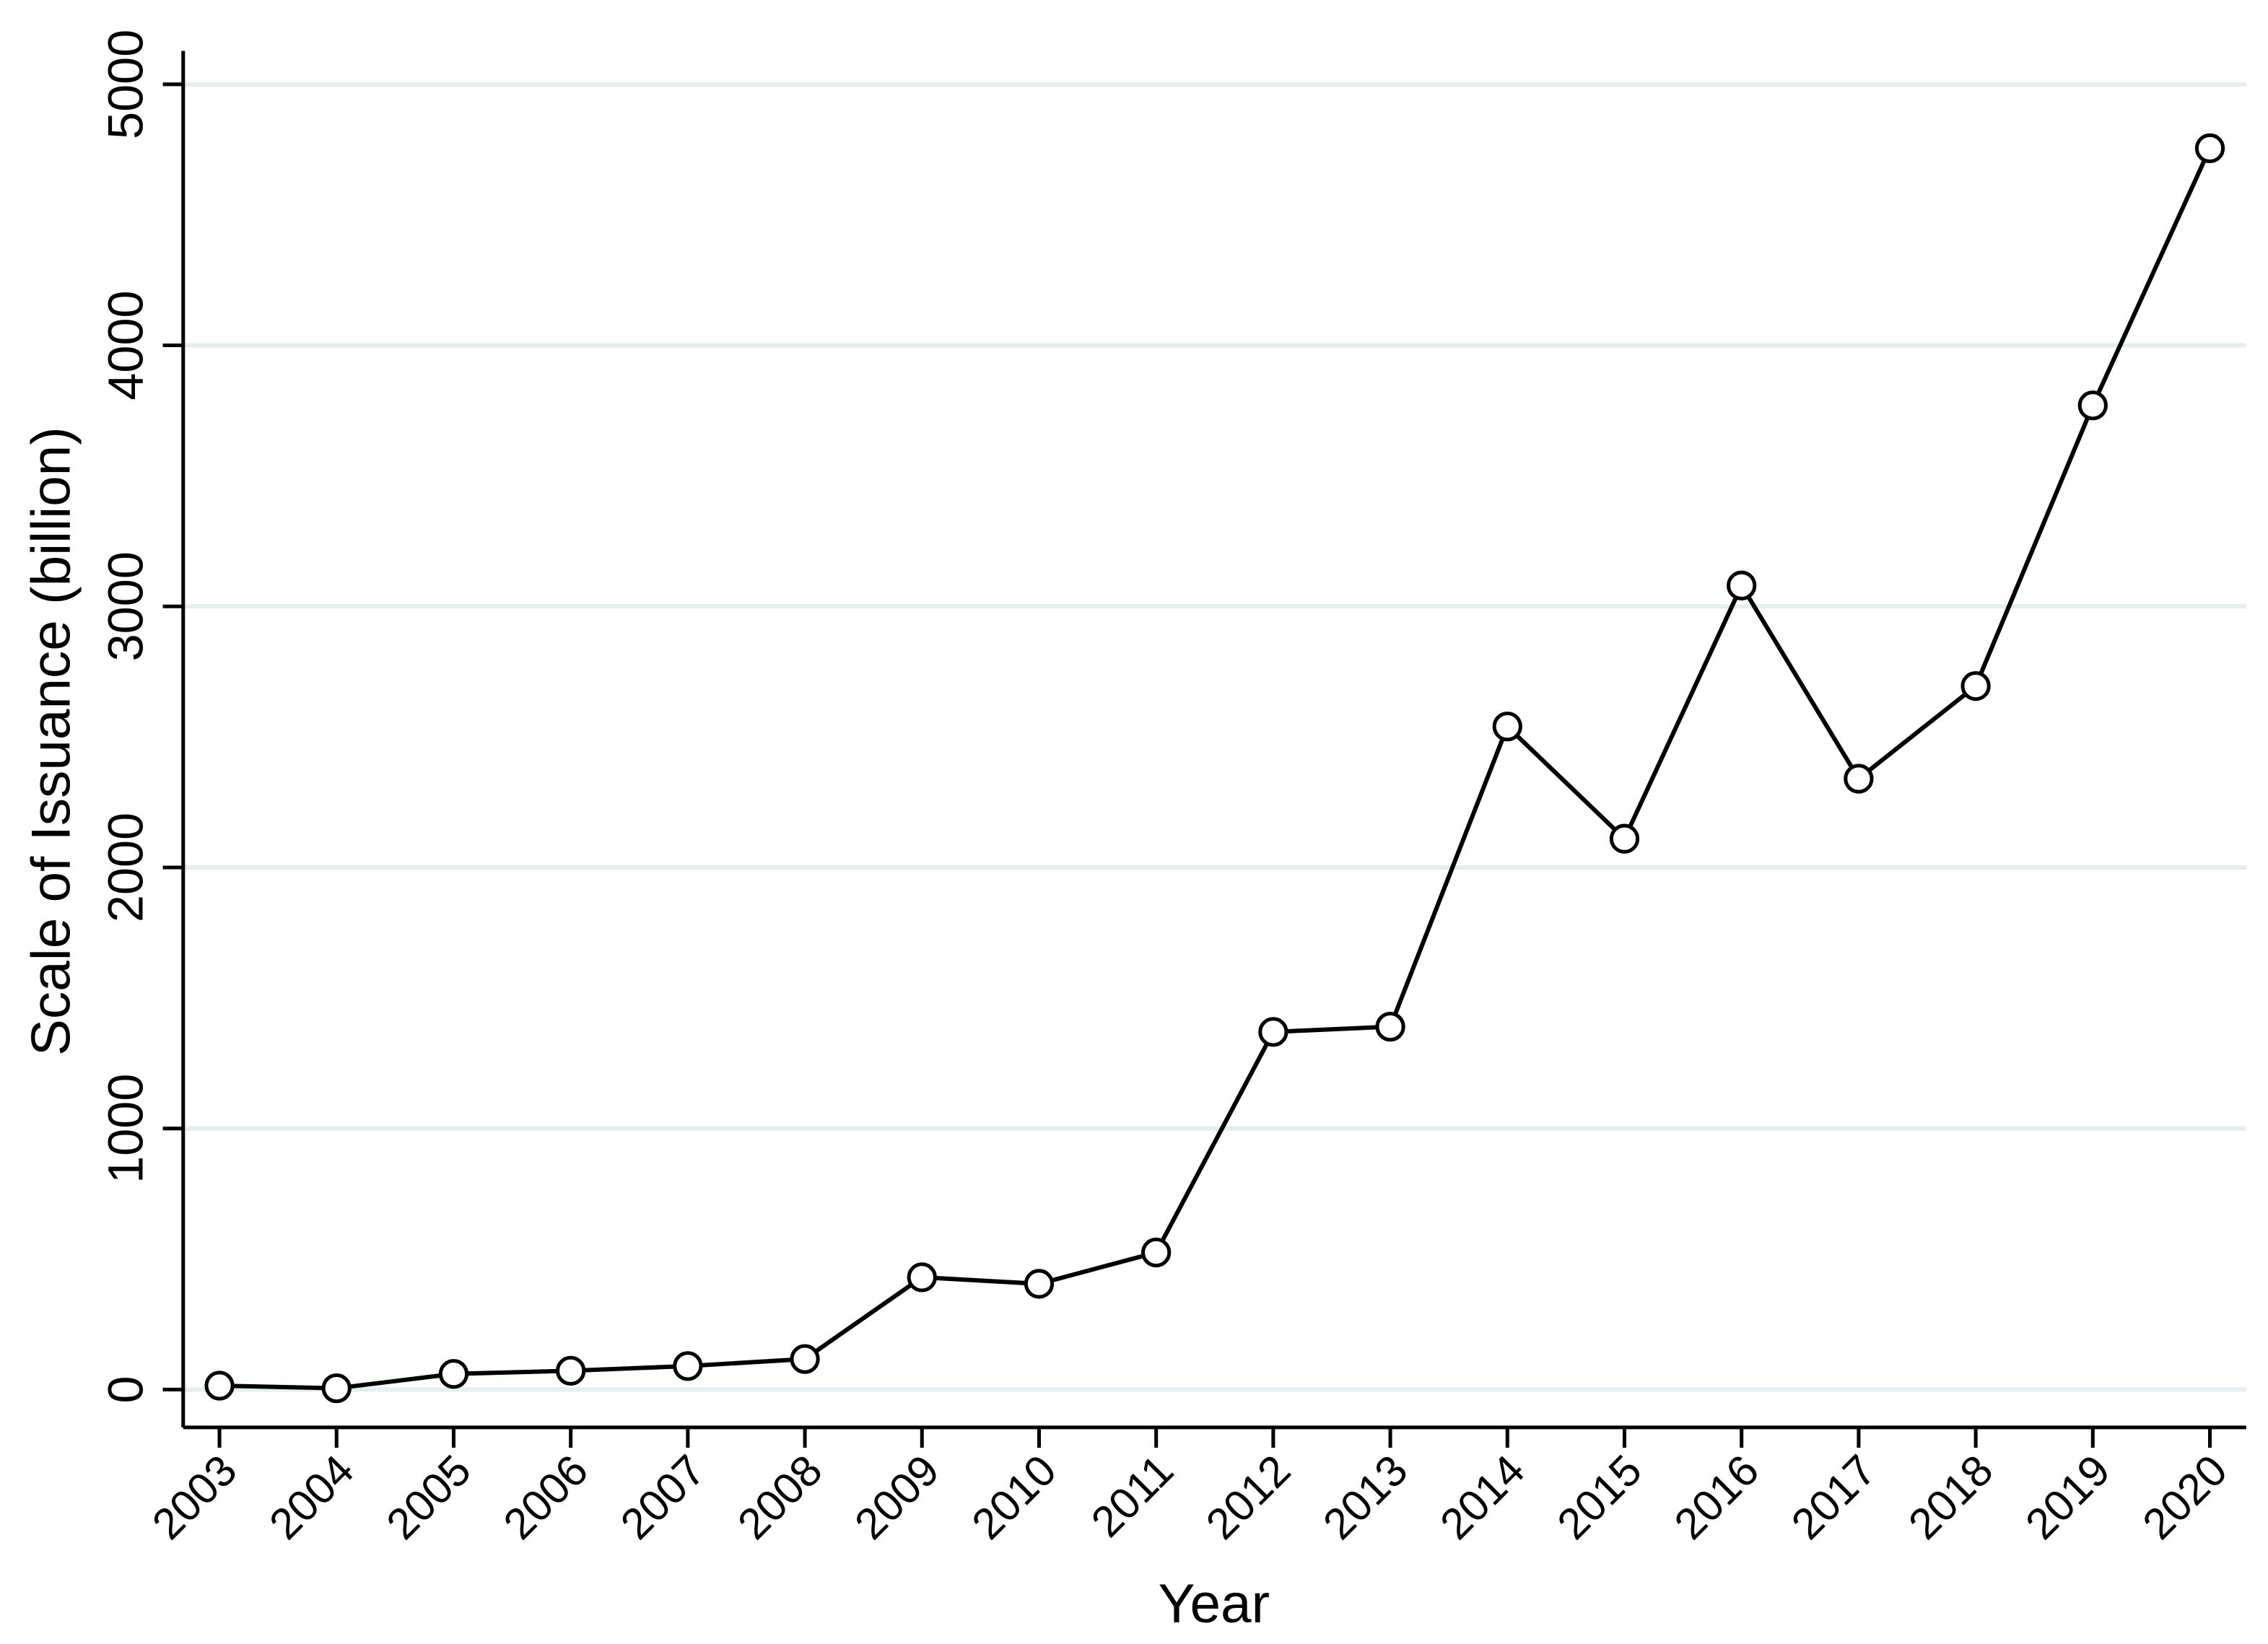 The height and width of the screenshot is (1644, 2268). I want to click on x-tick-label: 2020, so click(2184, 1497).